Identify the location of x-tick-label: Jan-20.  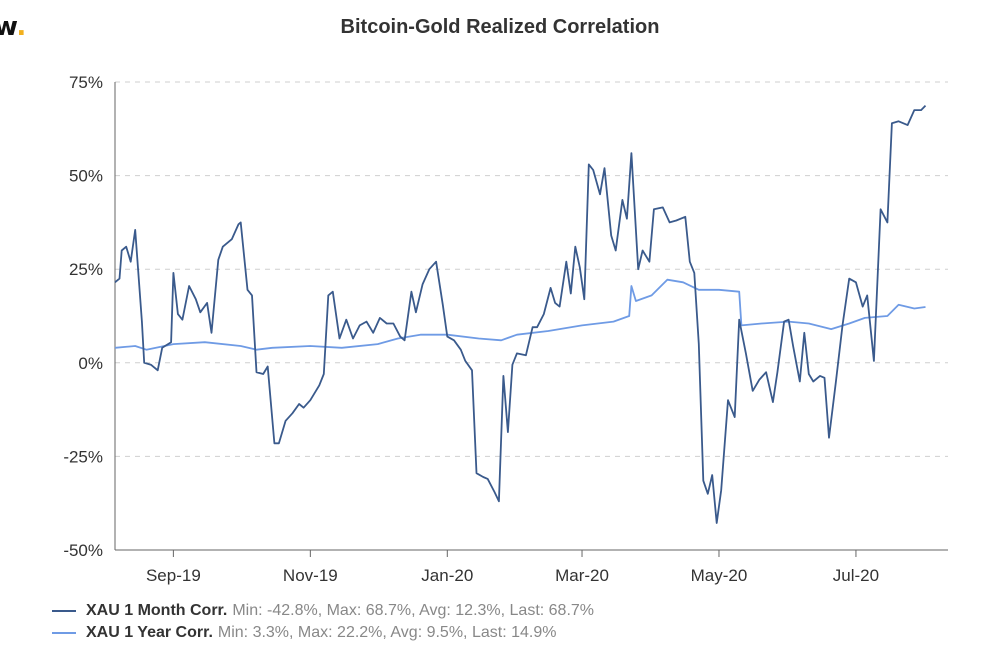
(447, 575).